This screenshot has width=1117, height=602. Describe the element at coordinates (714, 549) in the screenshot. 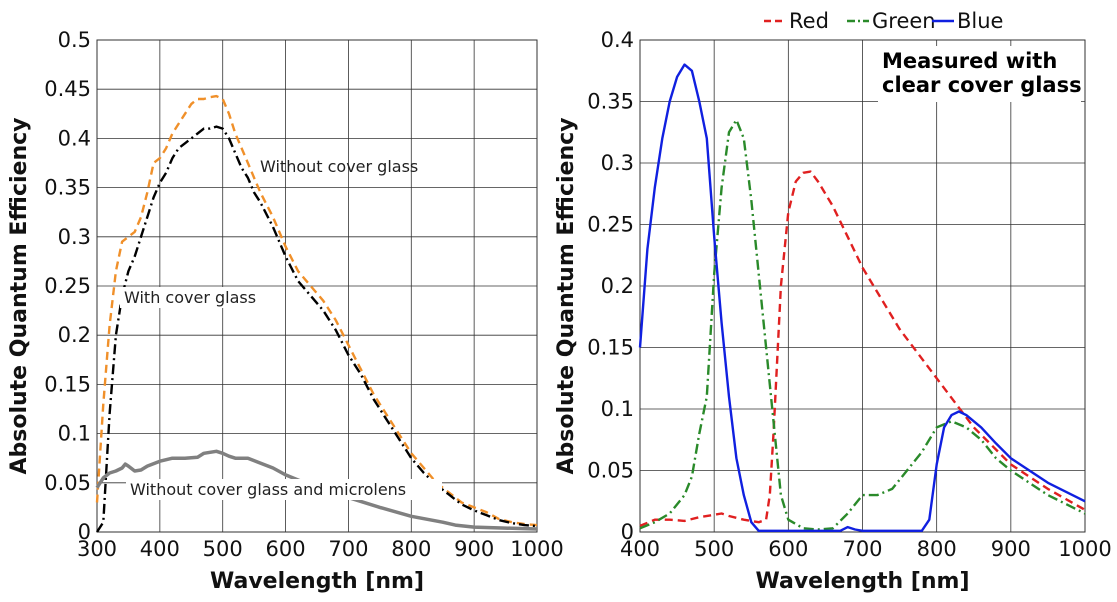

I see `right-x-tick-label: 500` at that location.